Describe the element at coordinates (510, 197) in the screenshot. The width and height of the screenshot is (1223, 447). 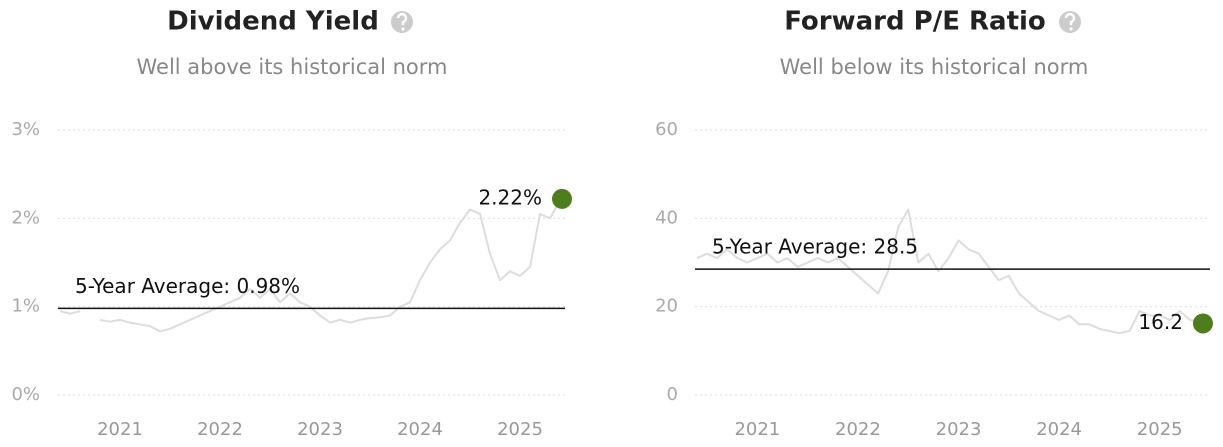
I see `current-label: 2.22%` at that location.